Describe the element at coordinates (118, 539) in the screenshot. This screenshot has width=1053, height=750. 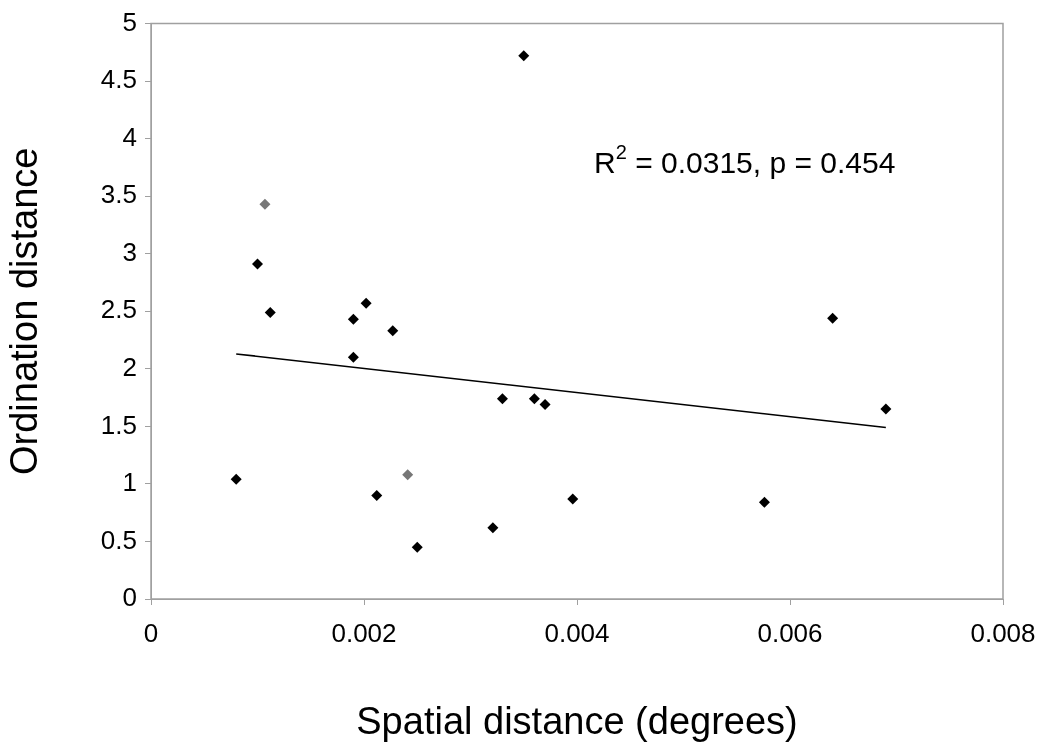
I see `y-tick-label: 0.5` at that location.